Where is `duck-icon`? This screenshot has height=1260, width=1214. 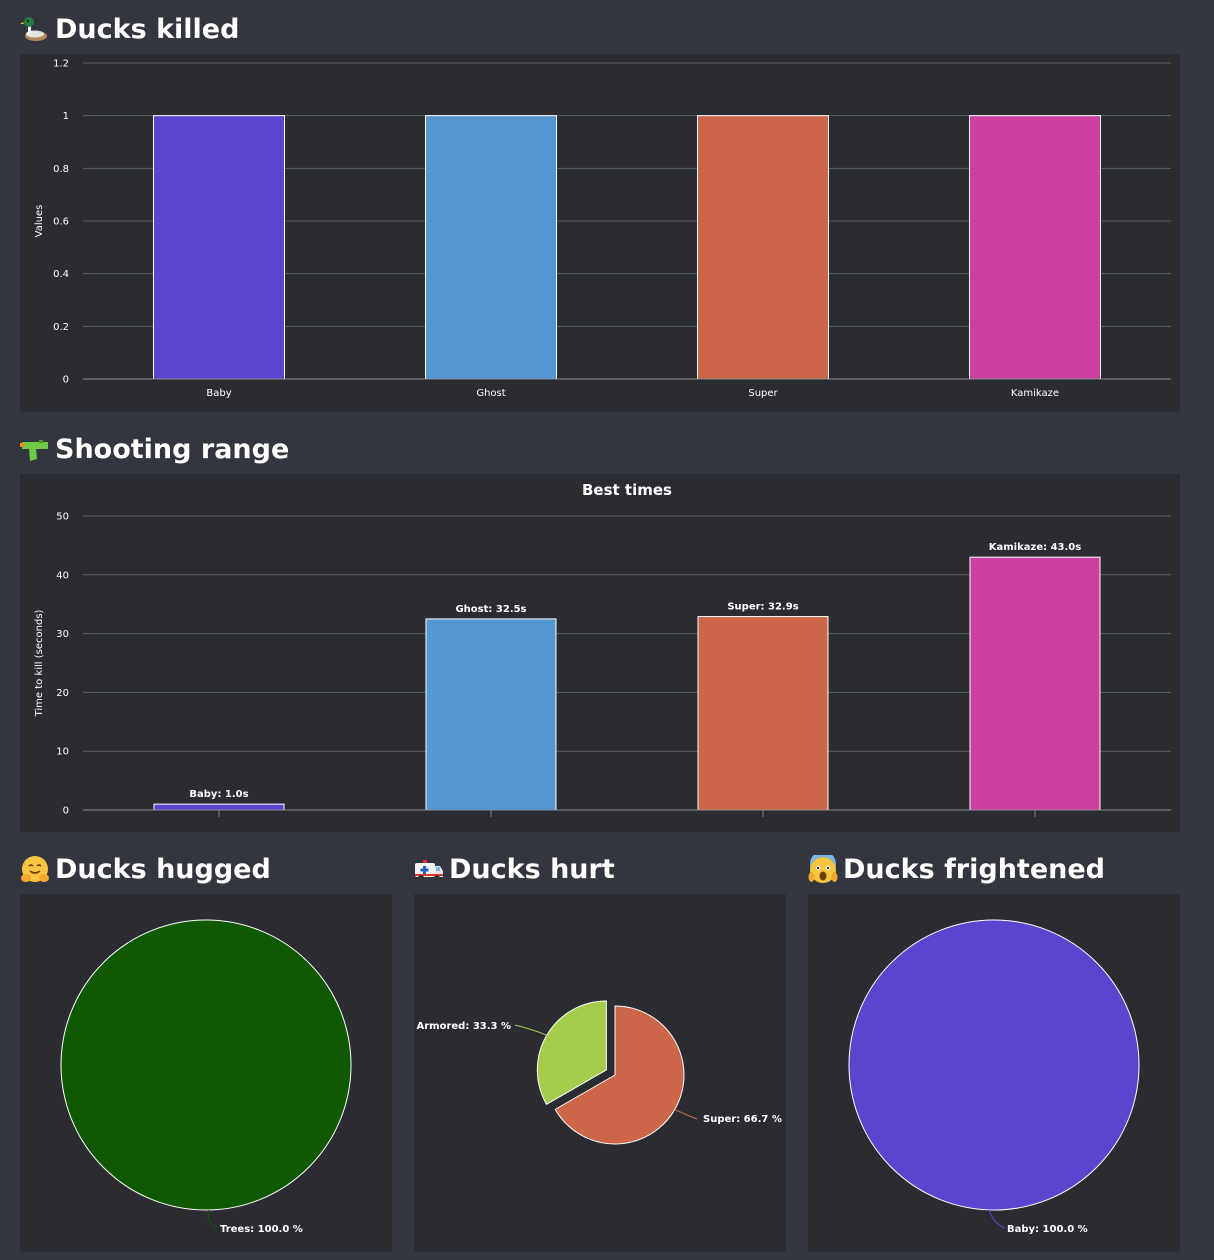 duck-icon is located at coordinates (33, 29).